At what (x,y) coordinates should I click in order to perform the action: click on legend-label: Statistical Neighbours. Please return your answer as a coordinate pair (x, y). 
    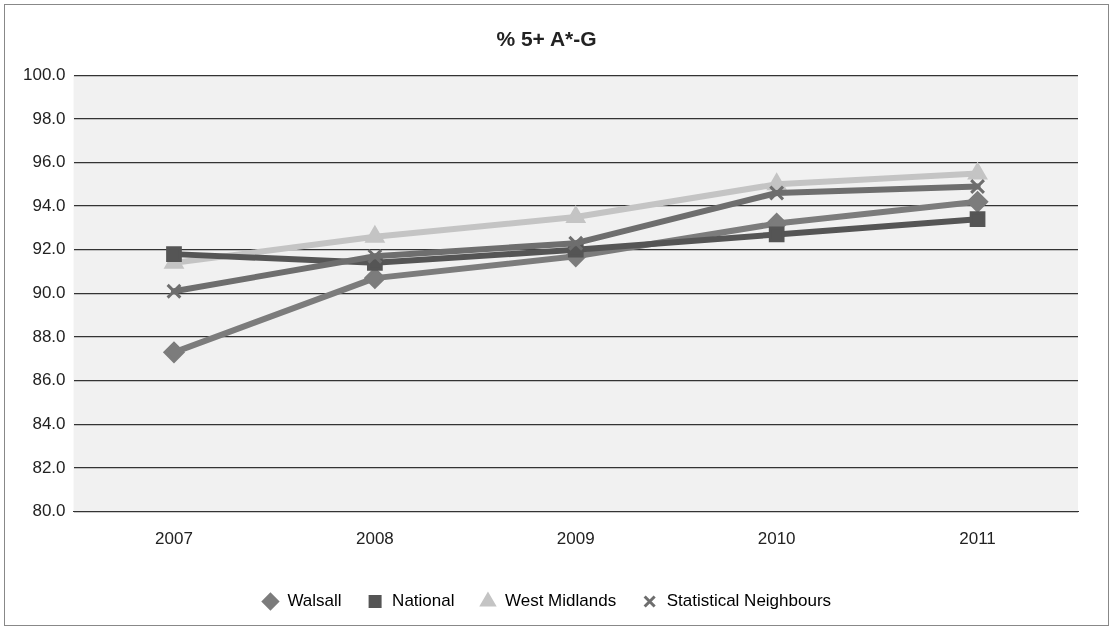
    Looking at the image, I should click on (749, 601).